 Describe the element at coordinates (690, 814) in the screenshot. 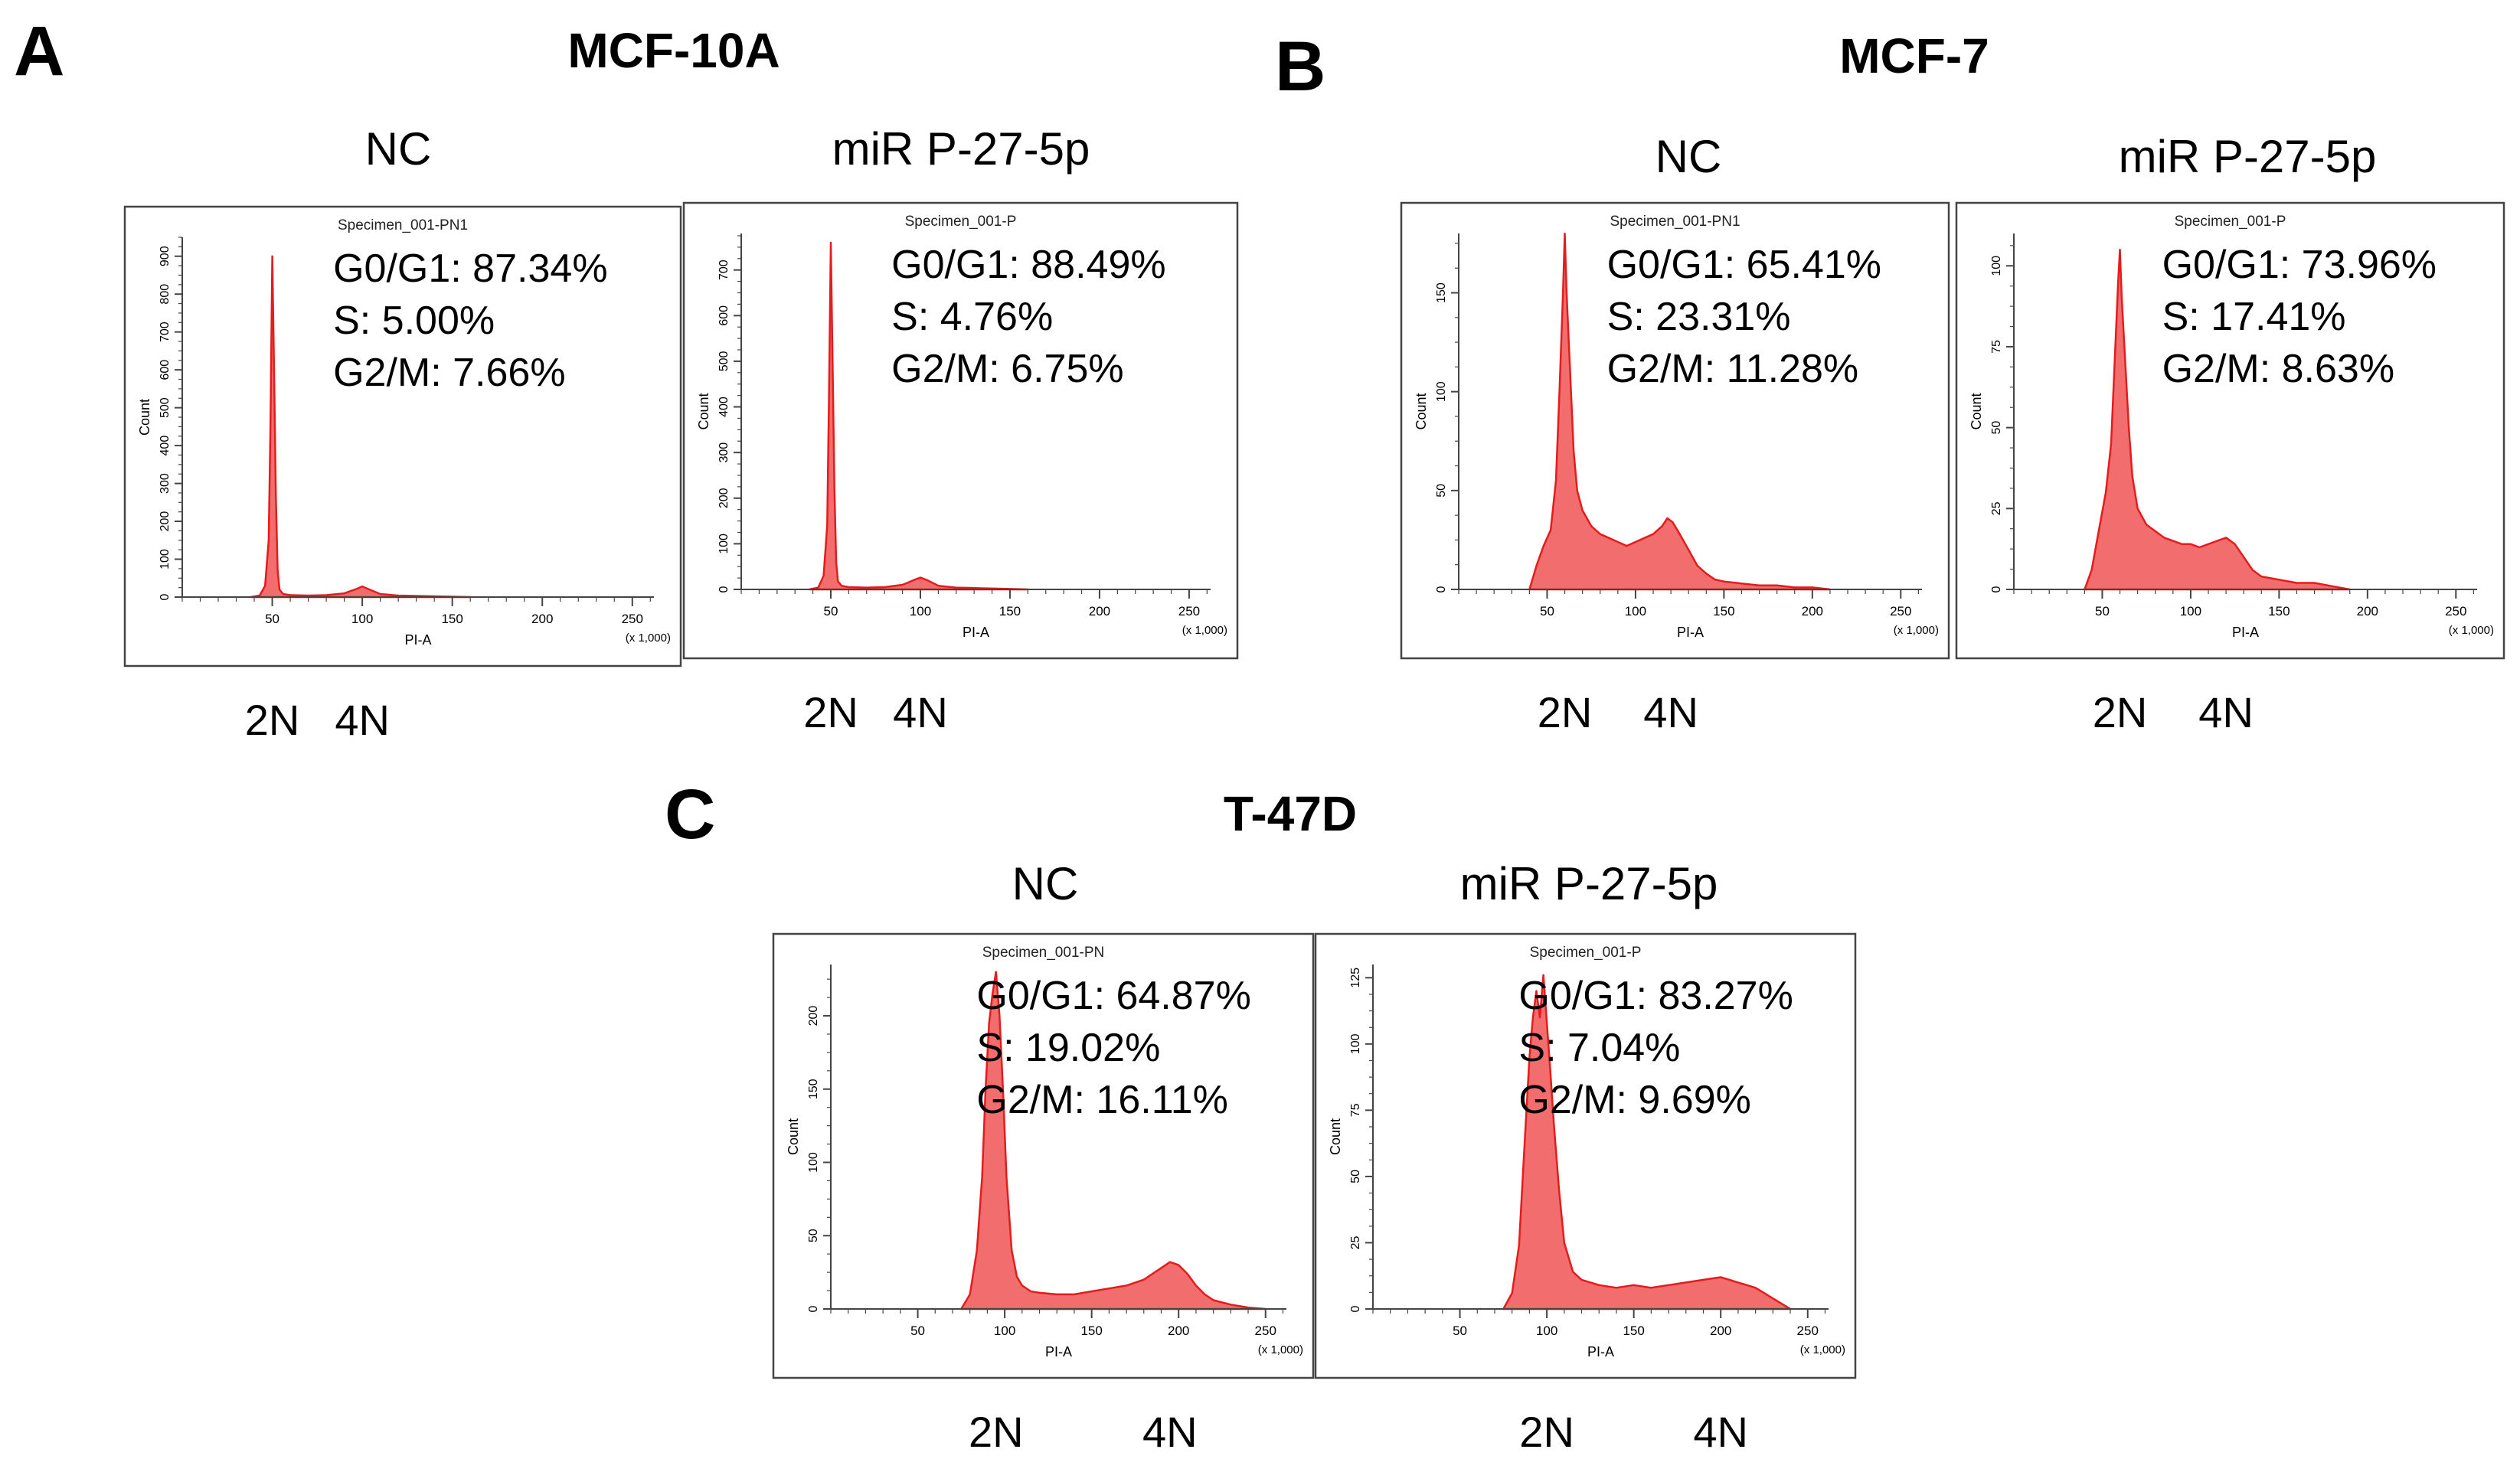

I see `panel-letter-c: C` at that location.